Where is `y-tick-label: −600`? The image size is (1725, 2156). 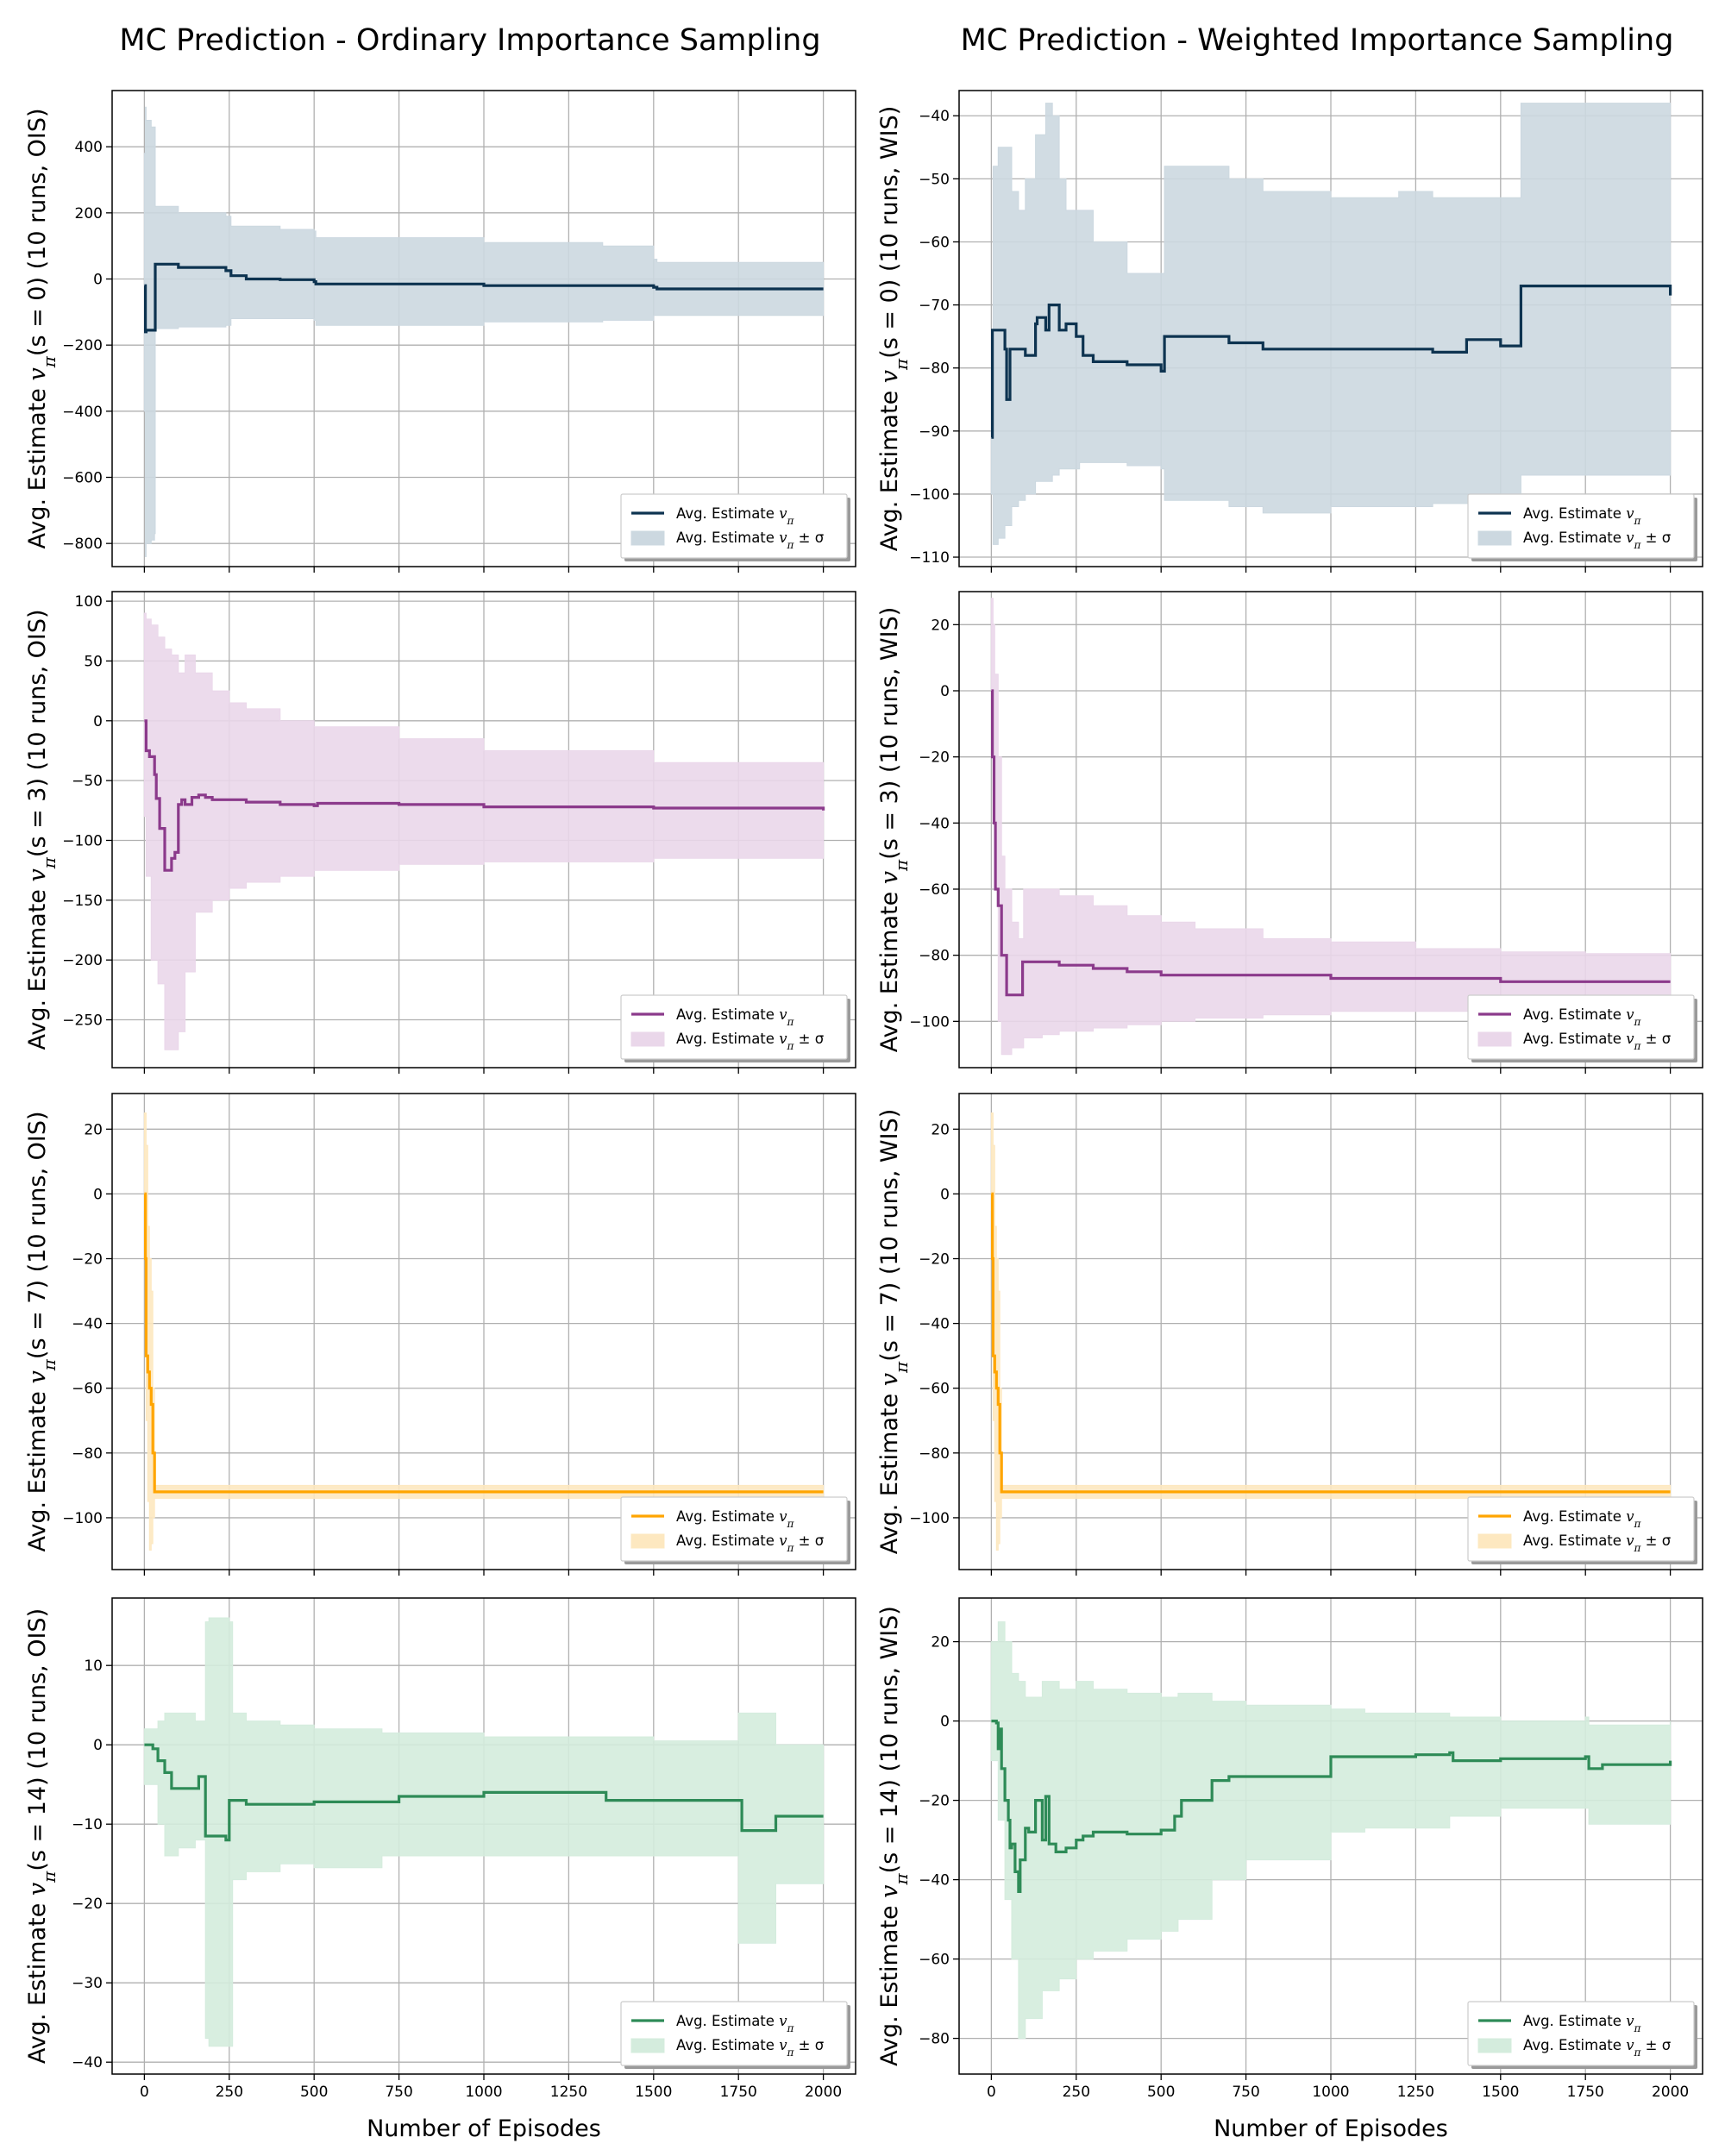
y-tick-label: −600 is located at coordinates (83, 478).